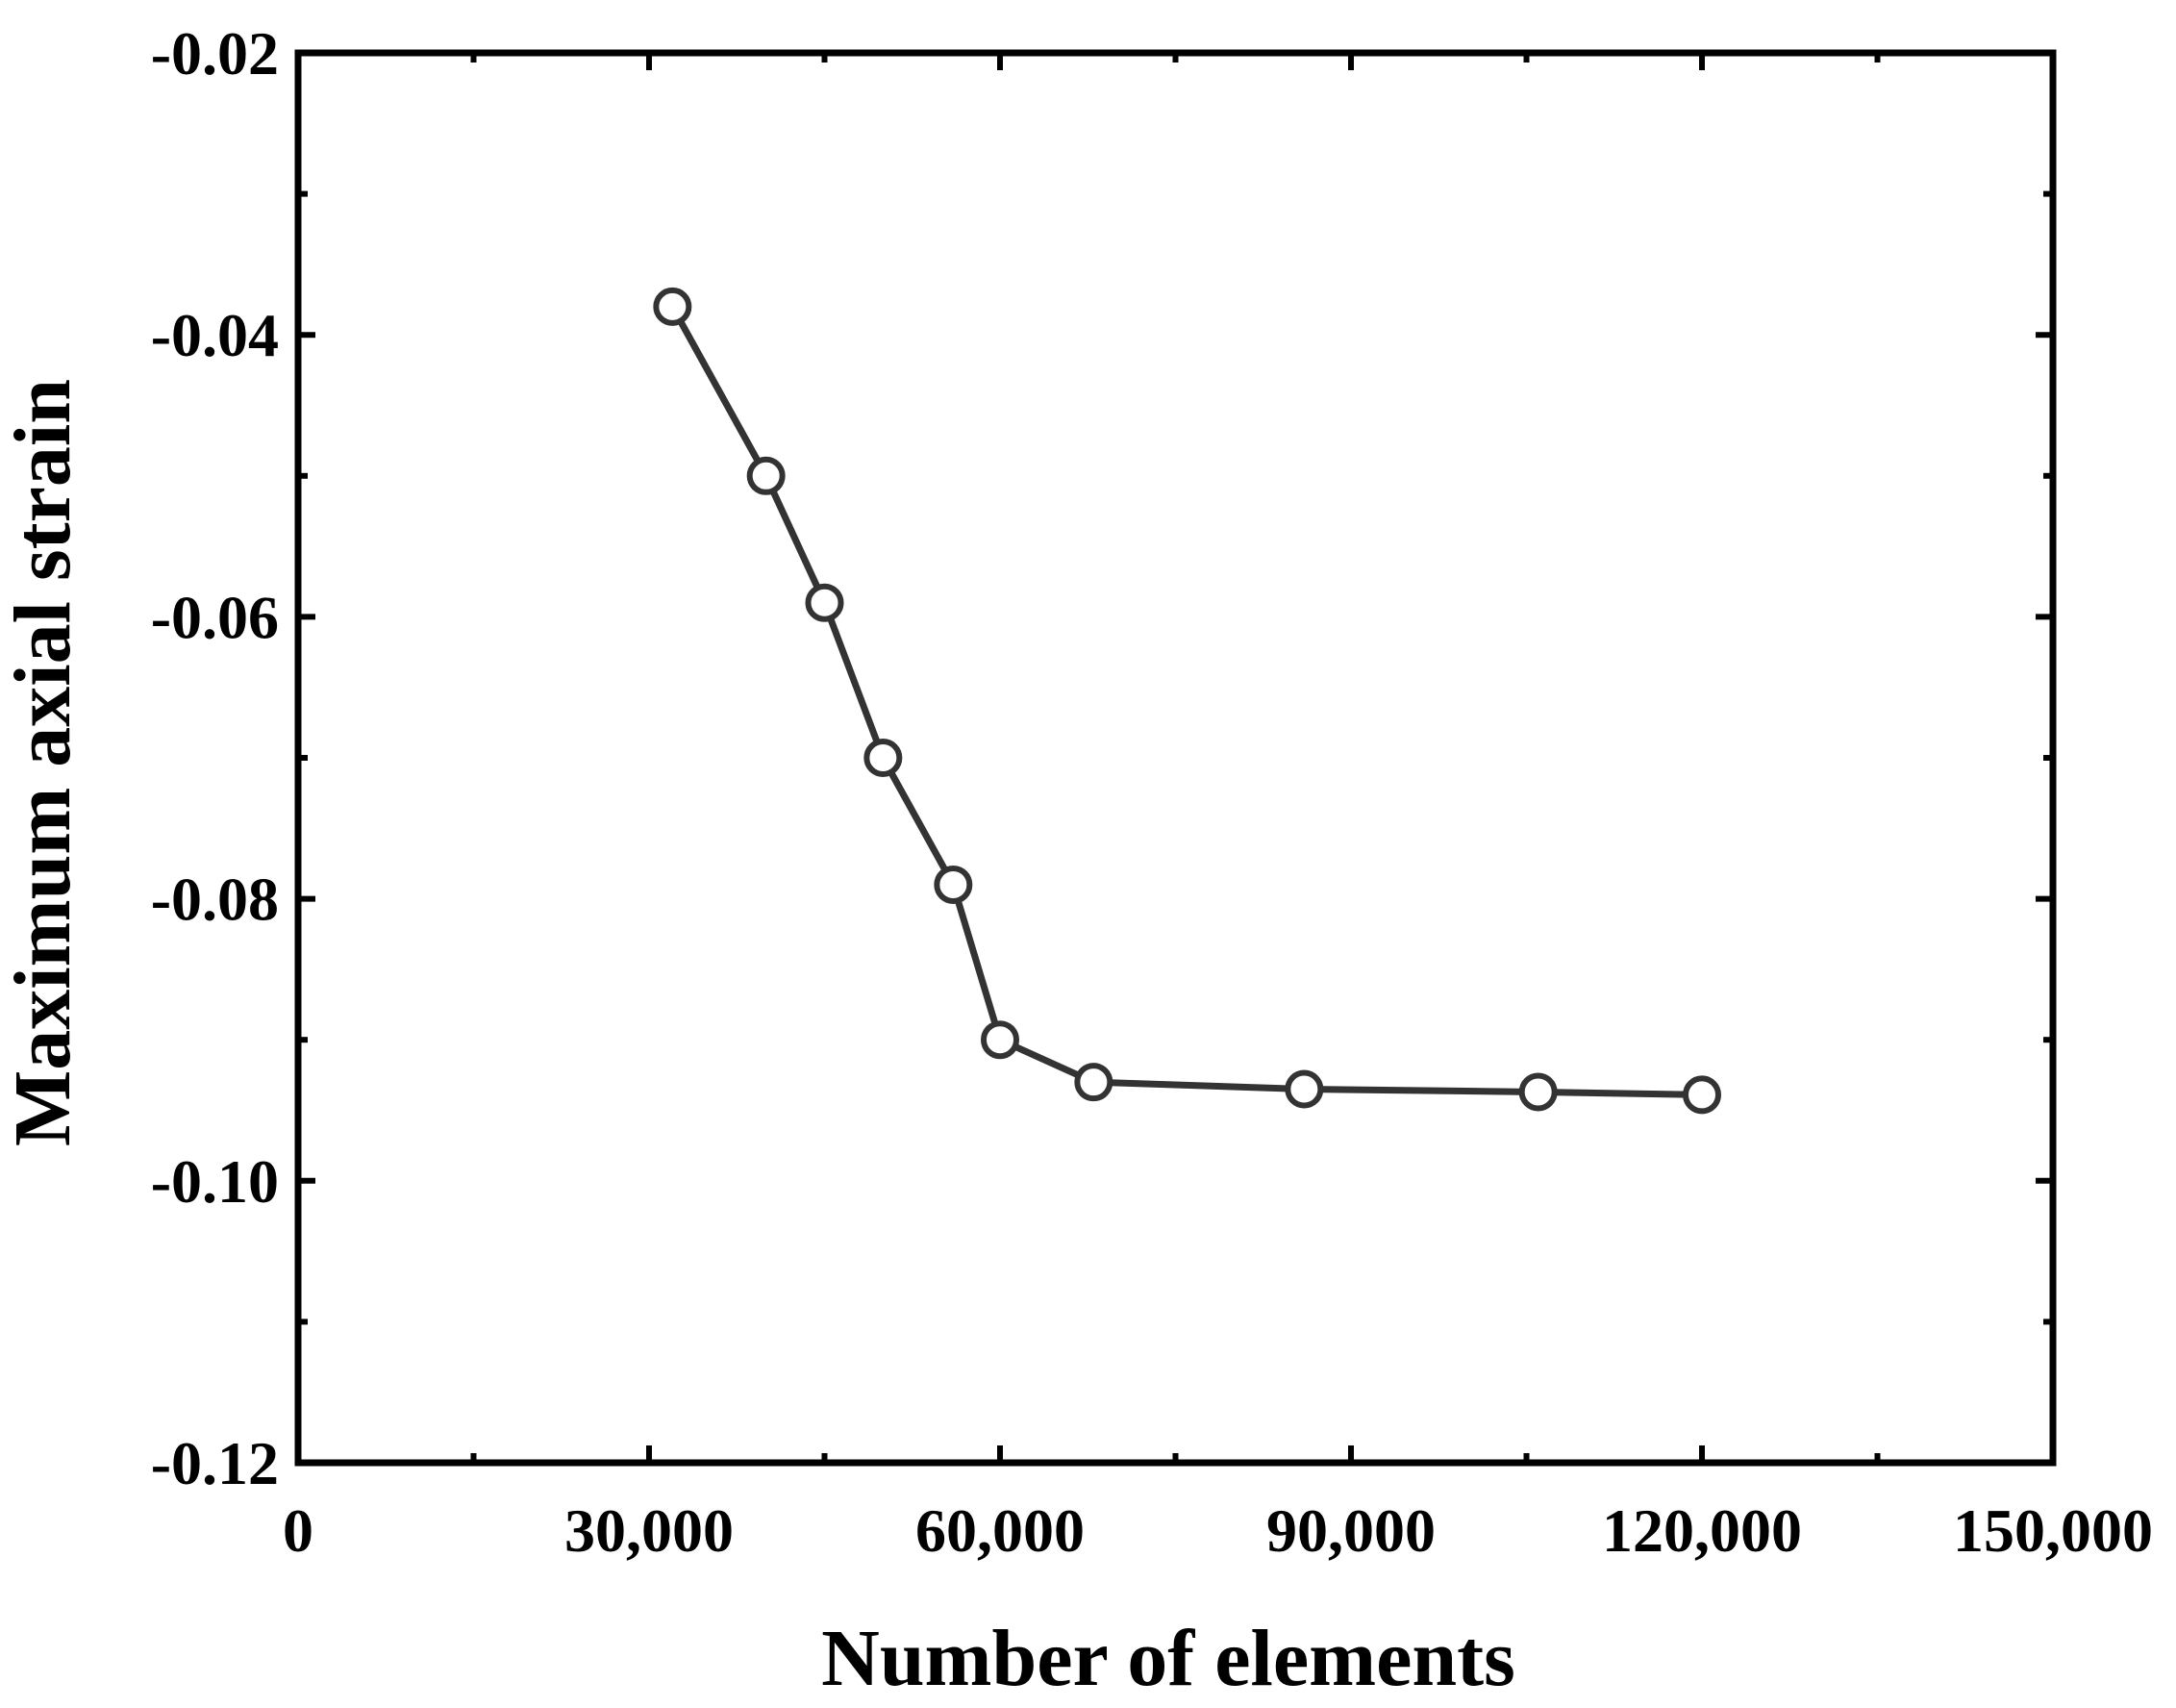 This screenshot has height=1708, width=2176. I want to click on x-tick-label: 90,000, so click(1351, 1530).